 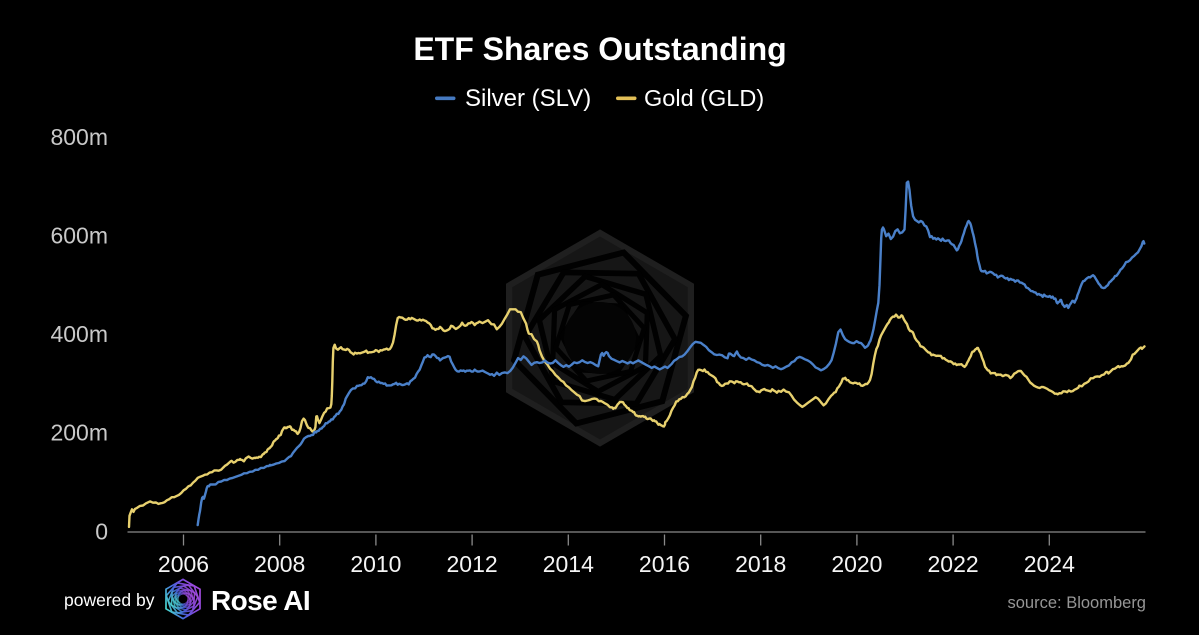 I want to click on svg-text: 2016, so click(x=664, y=564).